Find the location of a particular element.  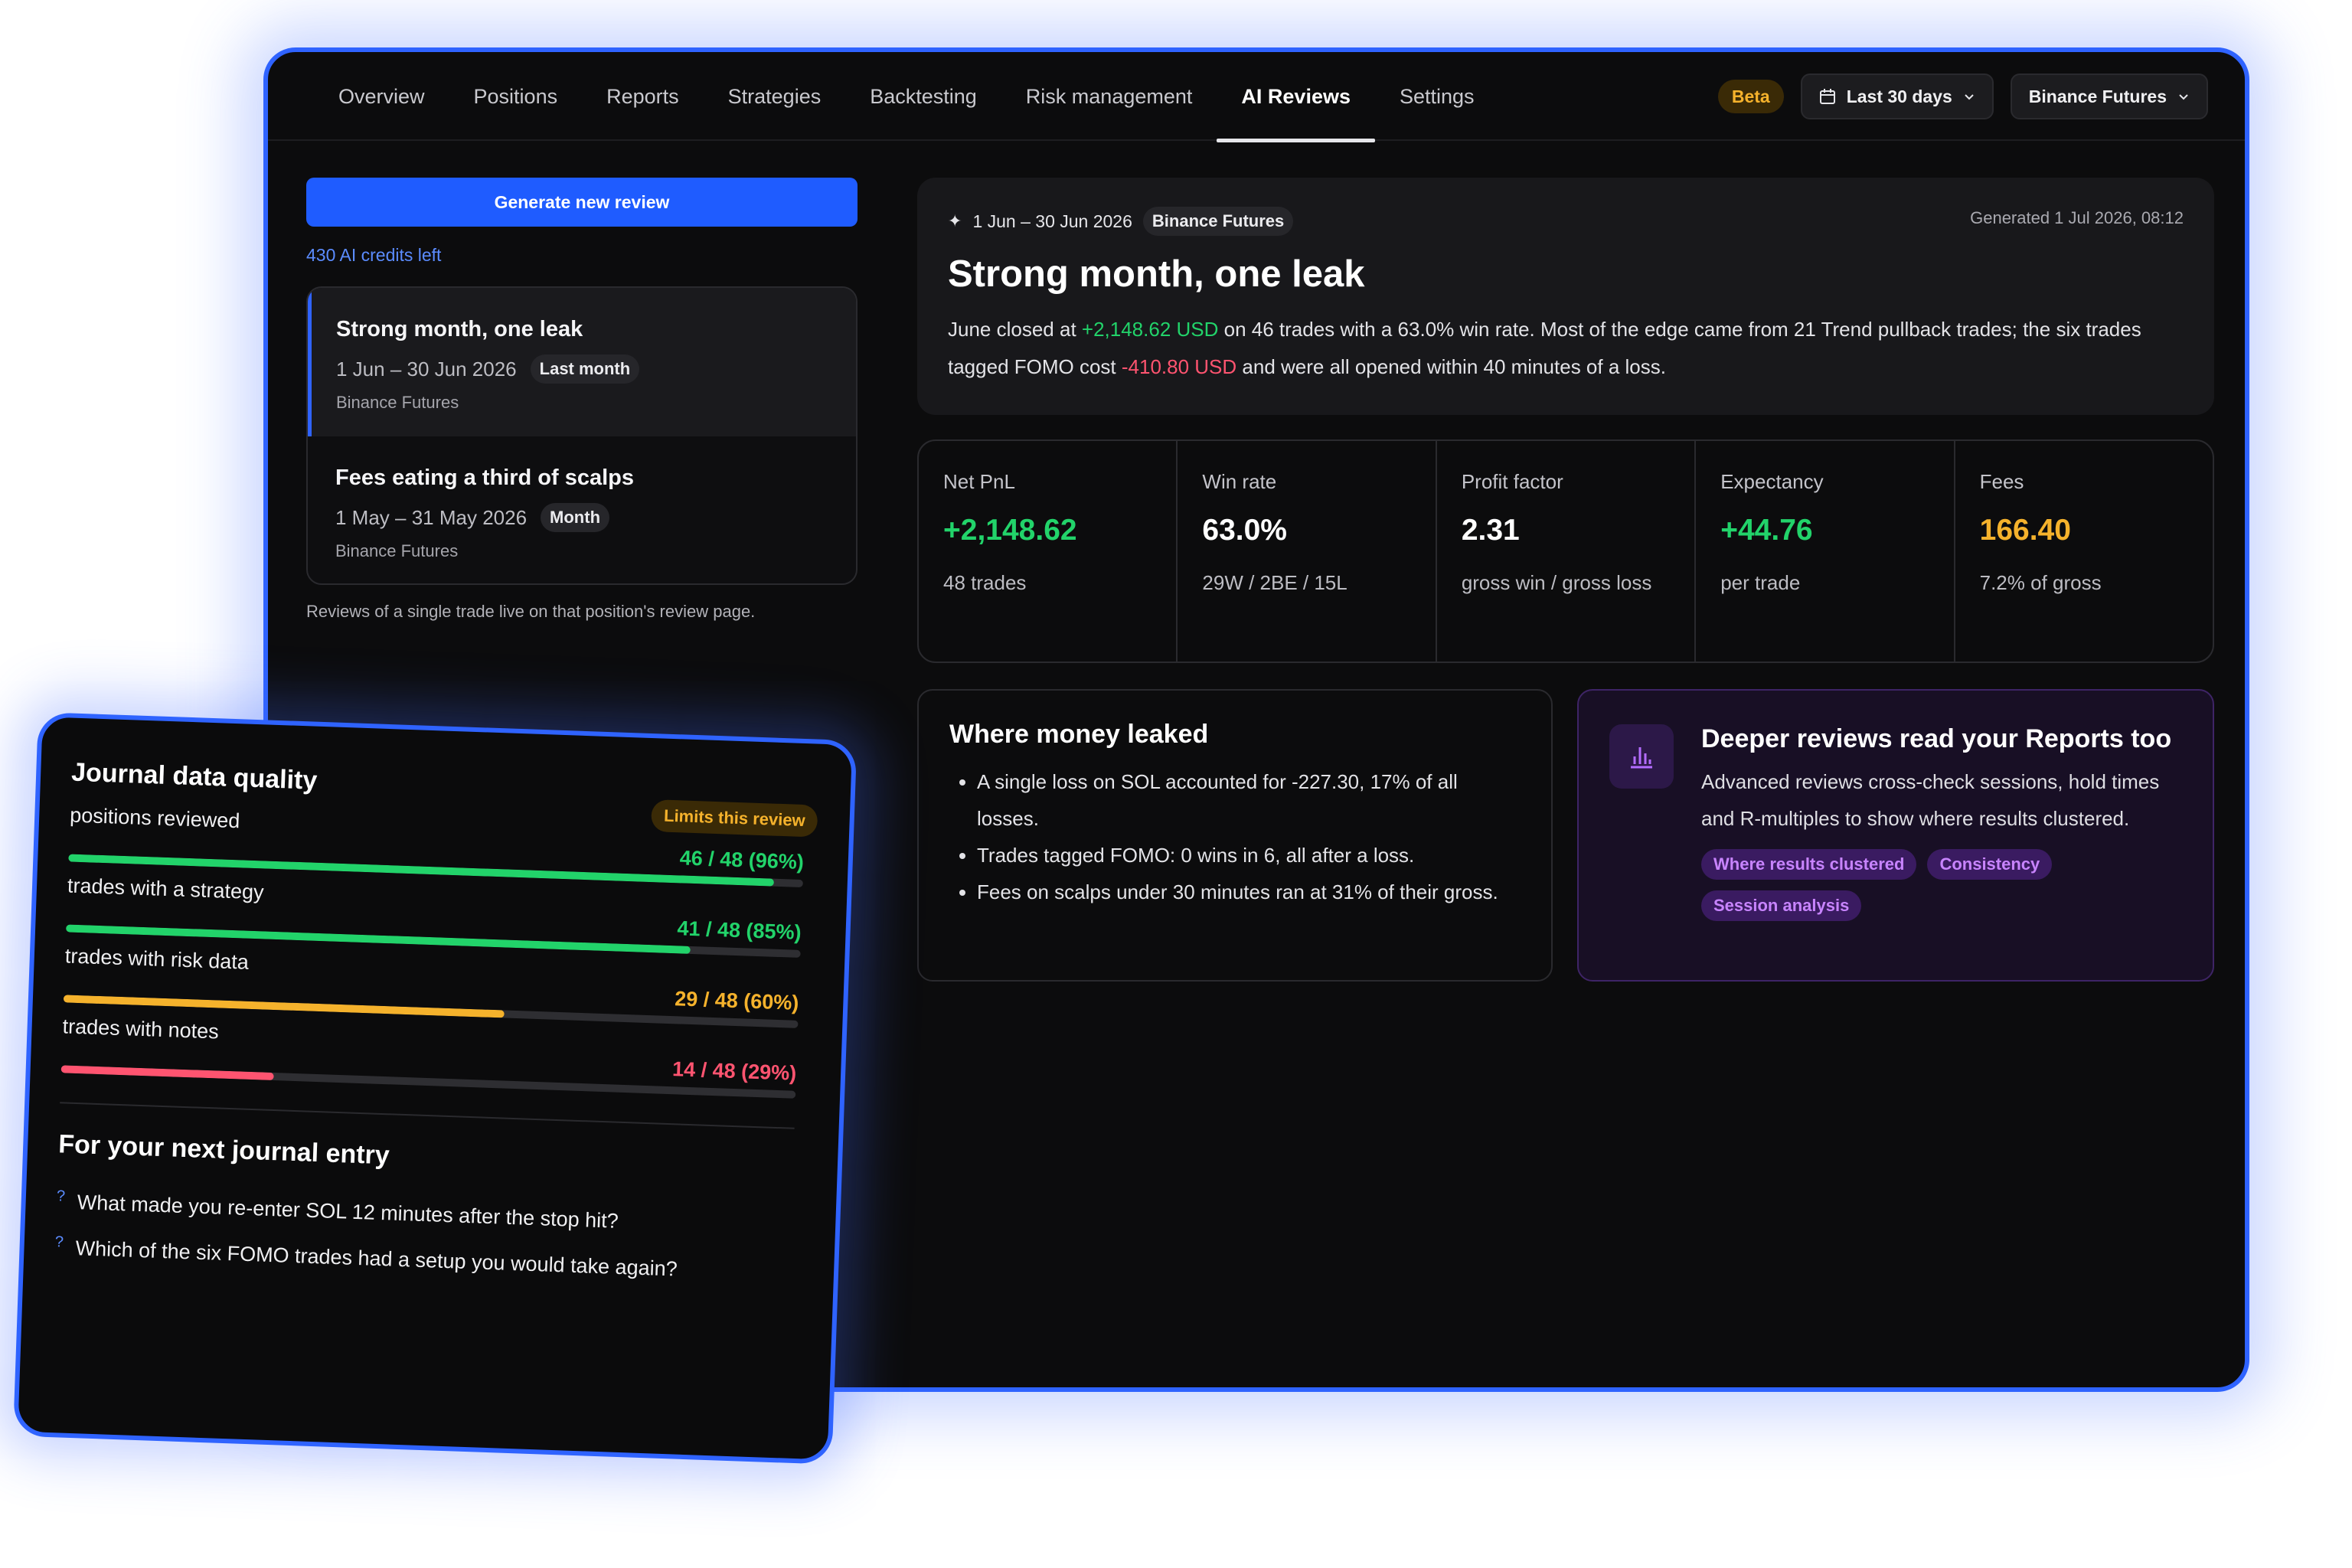

card-title: Where money leaked is located at coordinates (1079, 734).